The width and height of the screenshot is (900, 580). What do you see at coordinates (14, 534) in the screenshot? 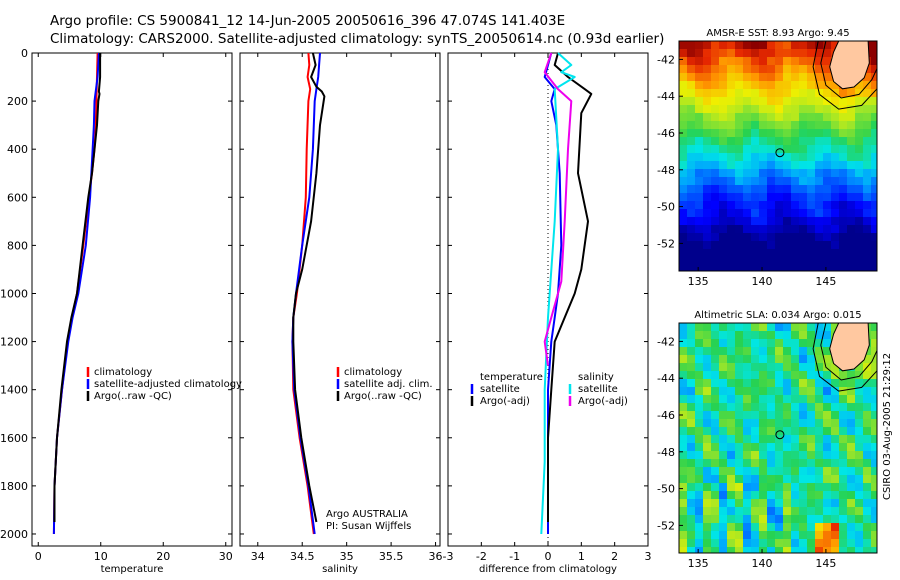
I see `temperature-ytick-label: 2000` at bounding box center [14, 534].